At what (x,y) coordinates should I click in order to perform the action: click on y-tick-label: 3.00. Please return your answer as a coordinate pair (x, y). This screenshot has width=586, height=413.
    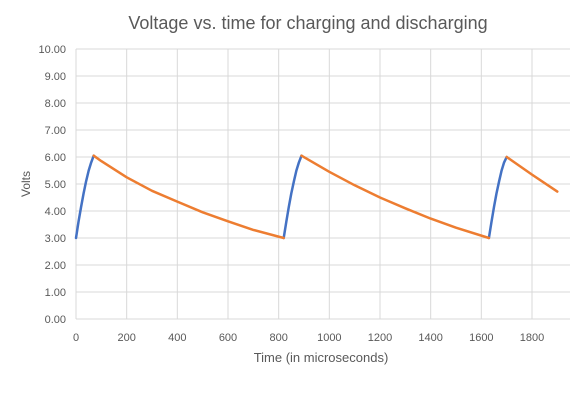
    Looking at the image, I should click on (55, 239).